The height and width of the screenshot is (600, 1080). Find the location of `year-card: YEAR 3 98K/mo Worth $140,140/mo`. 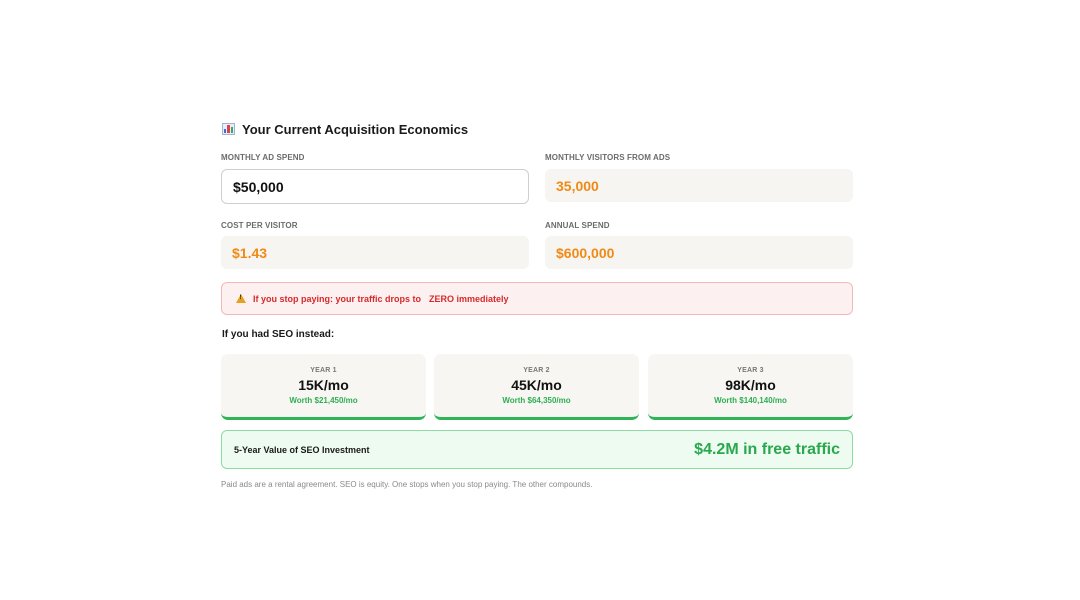

year-card: YEAR 3 98K/mo Worth $140,140/mo is located at coordinates (750, 387).